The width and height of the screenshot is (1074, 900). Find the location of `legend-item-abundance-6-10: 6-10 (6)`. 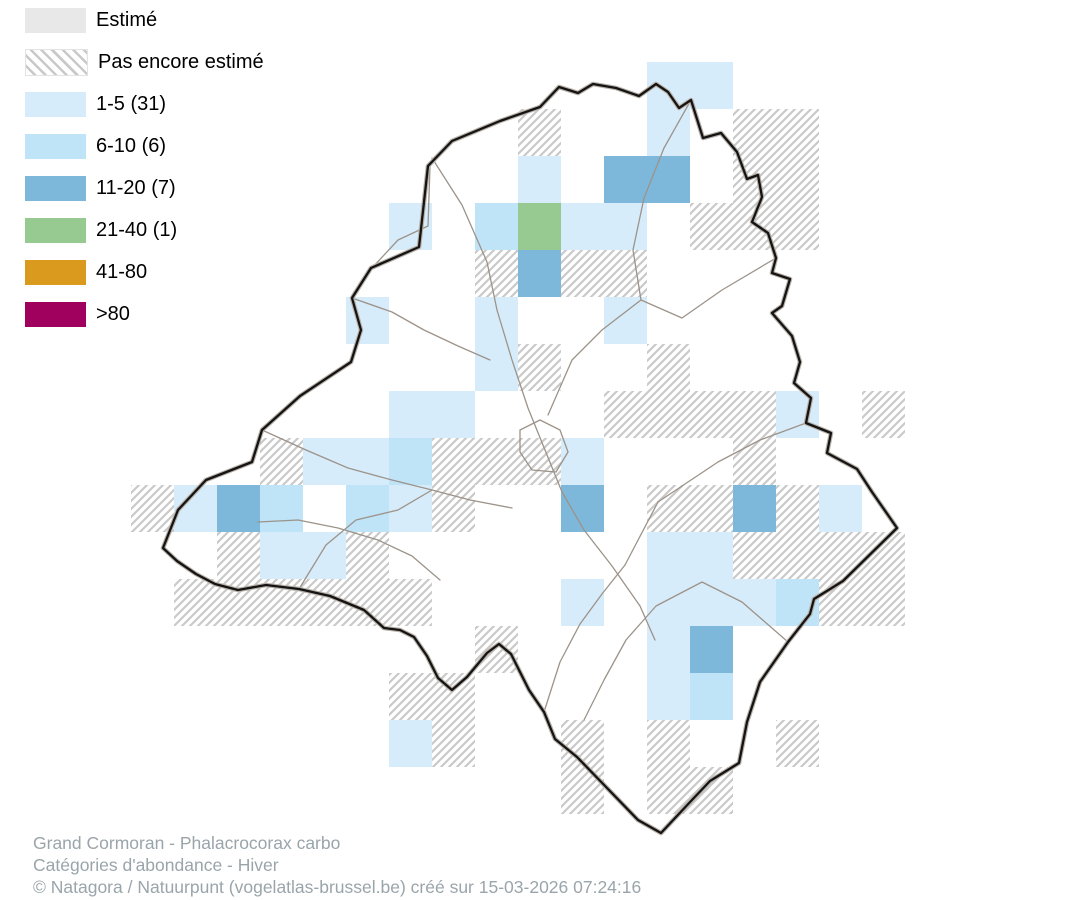

legend-item-abundance-6-10: 6-10 (6) is located at coordinates (144, 146).